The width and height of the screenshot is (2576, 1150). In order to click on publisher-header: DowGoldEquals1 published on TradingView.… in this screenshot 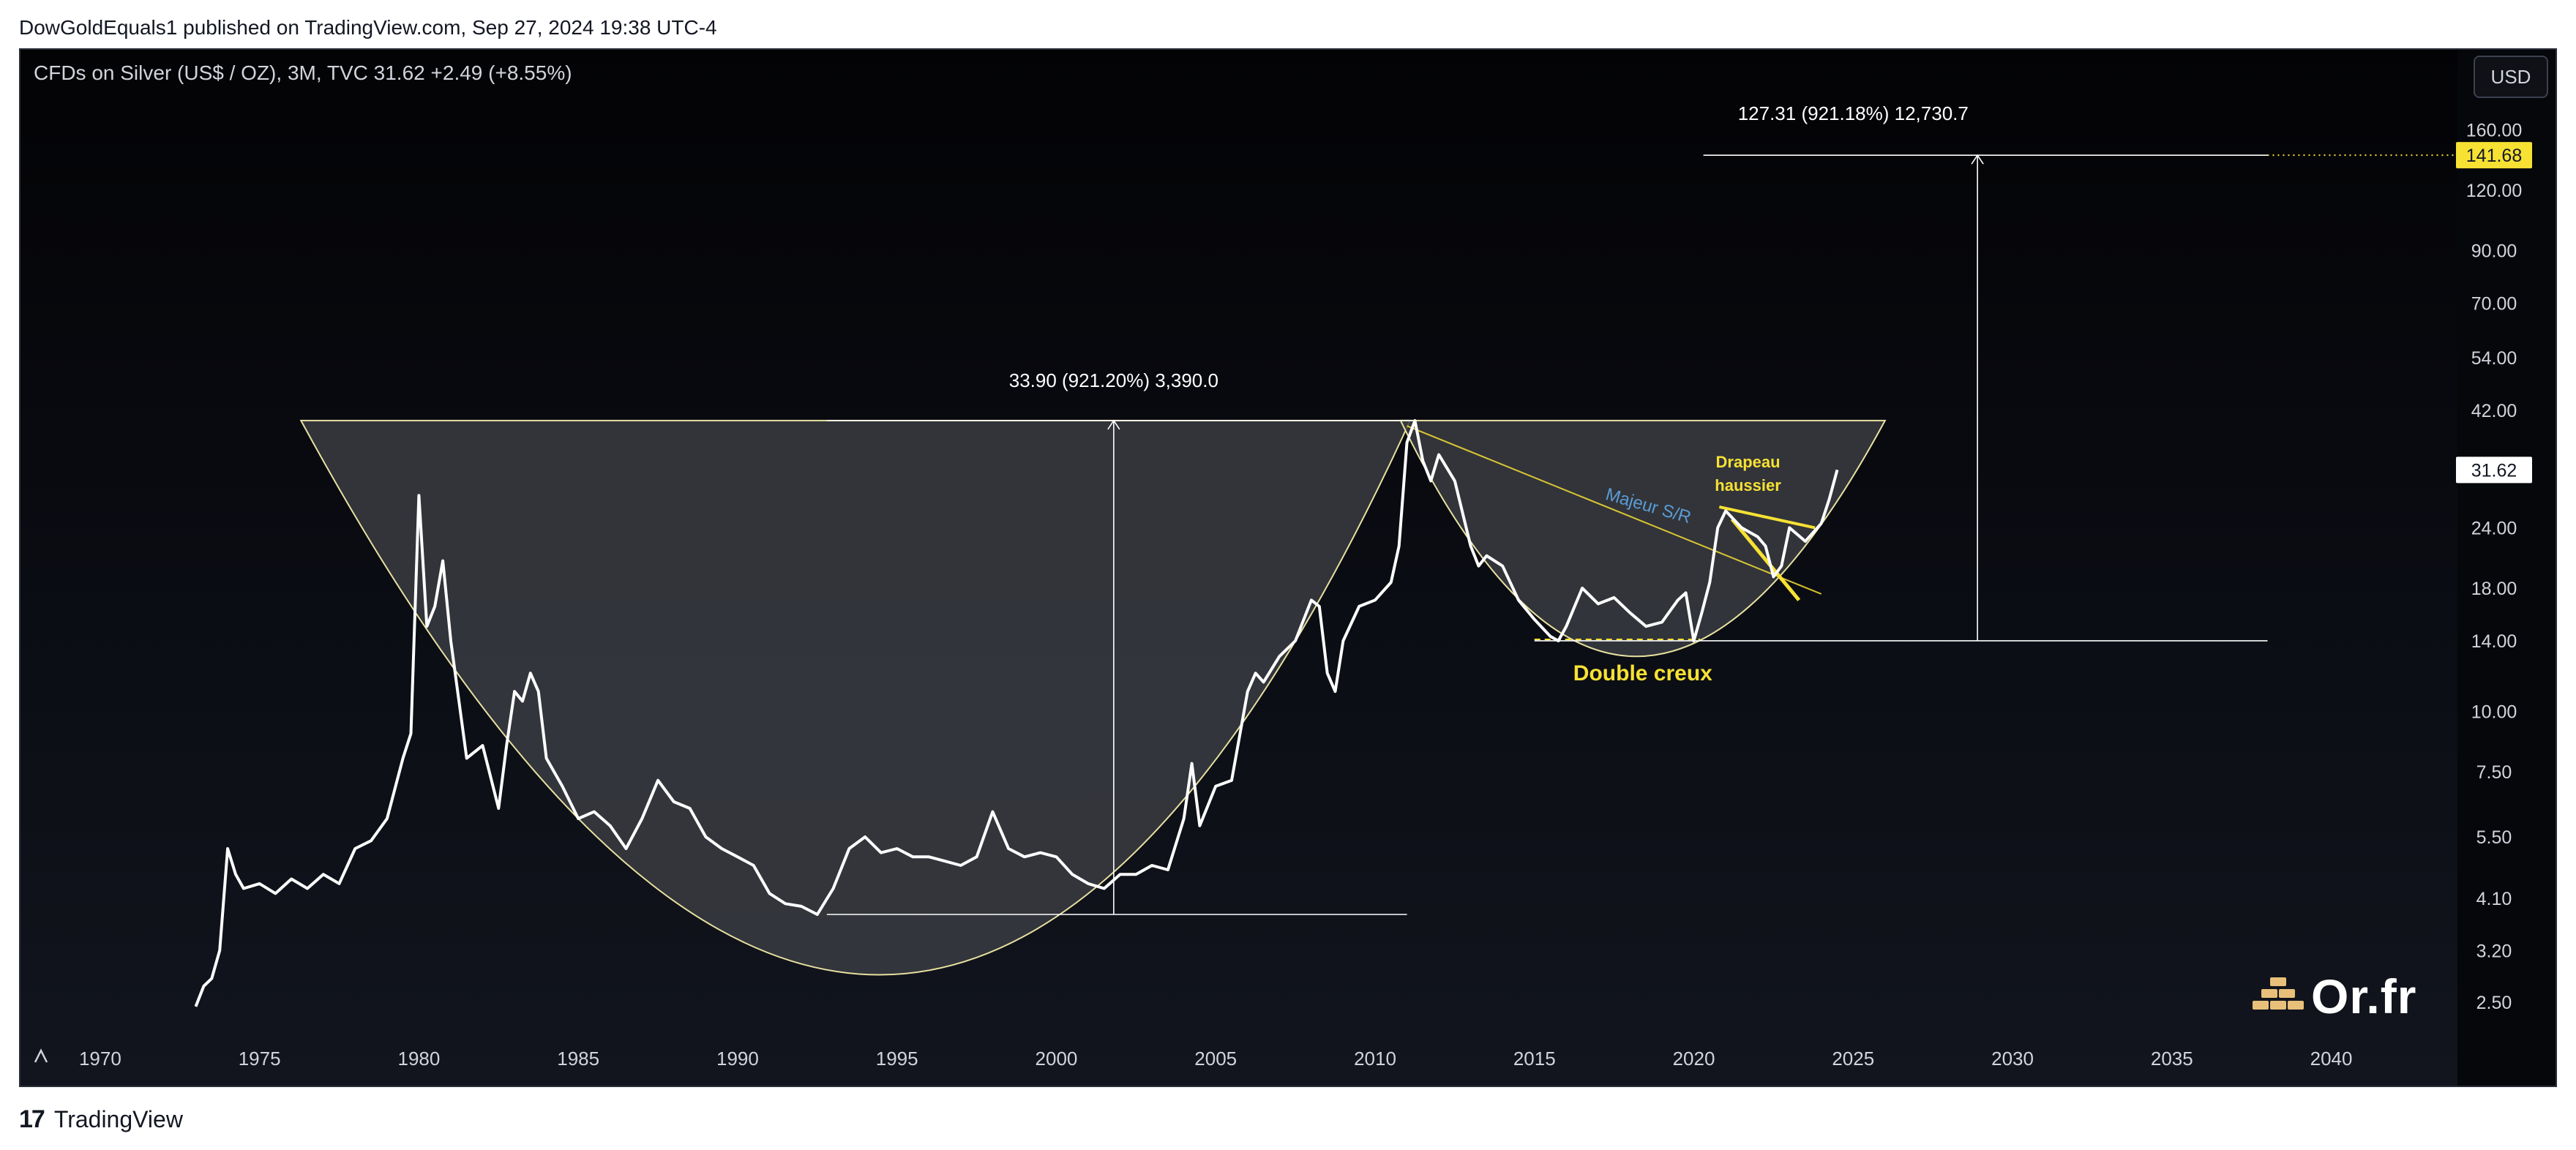, I will do `click(368, 28)`.